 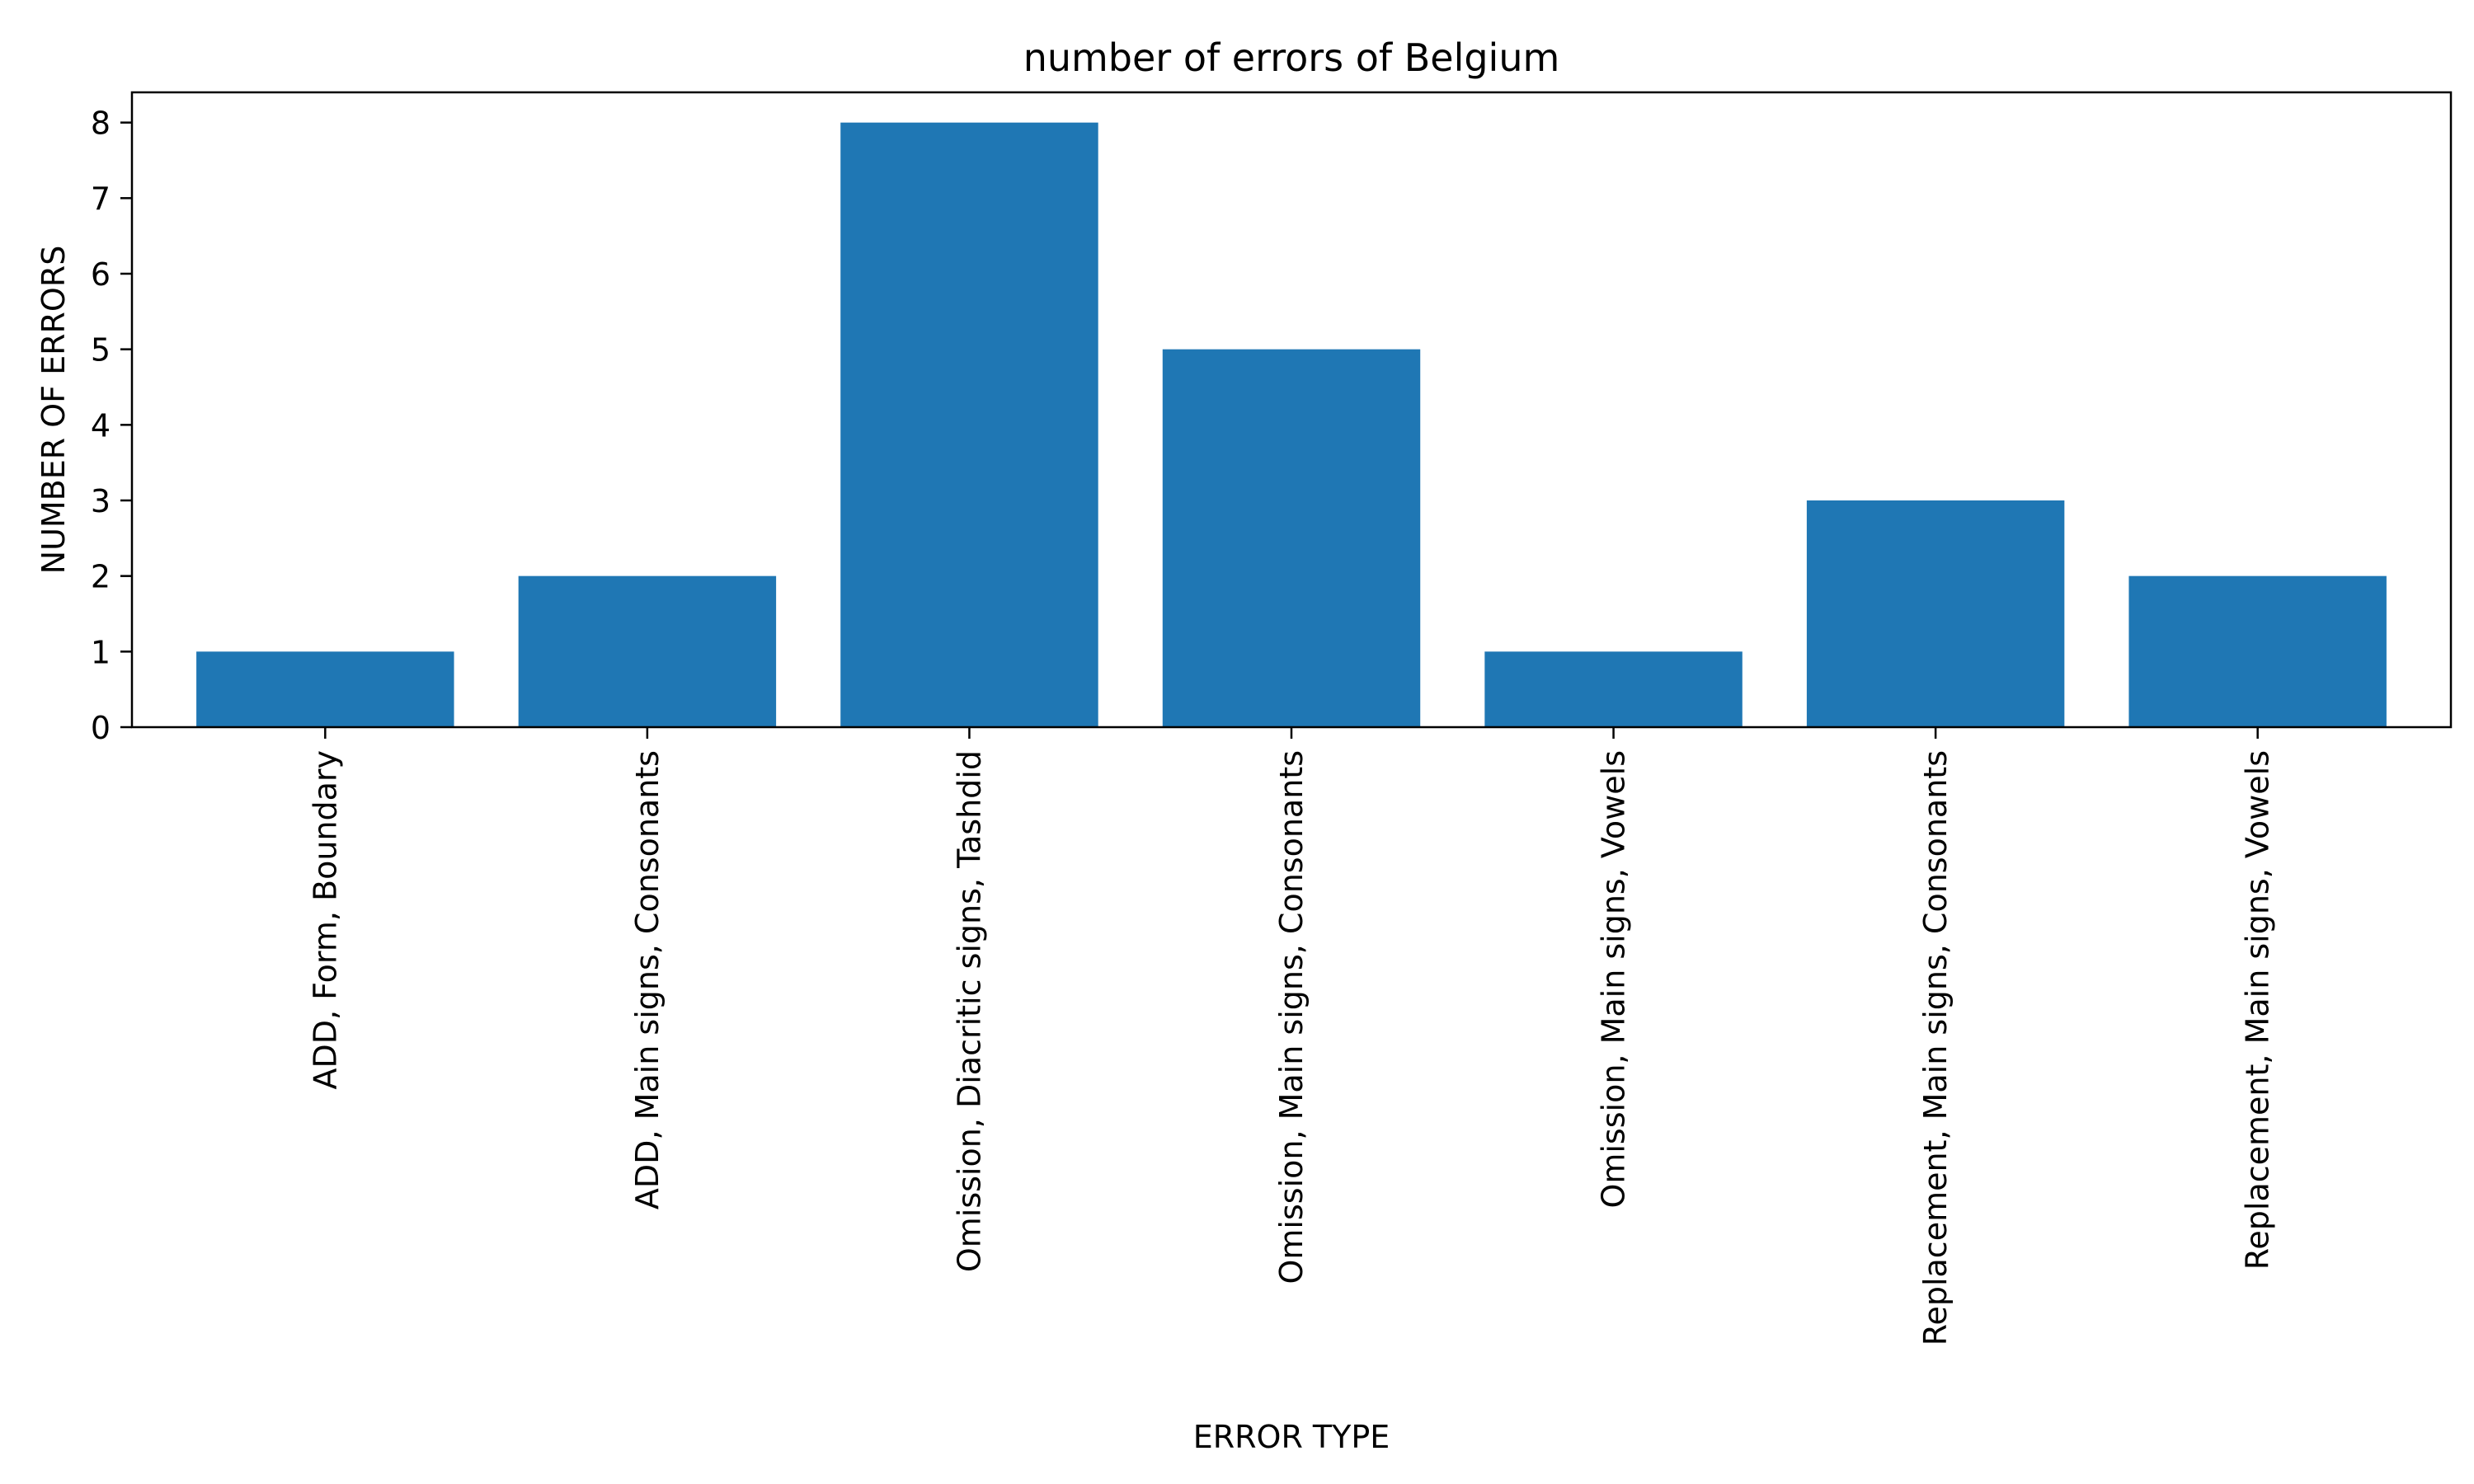 I want to click on x-tick-label: ADD, Main signs, Consonants, so click(x=647, y=979).